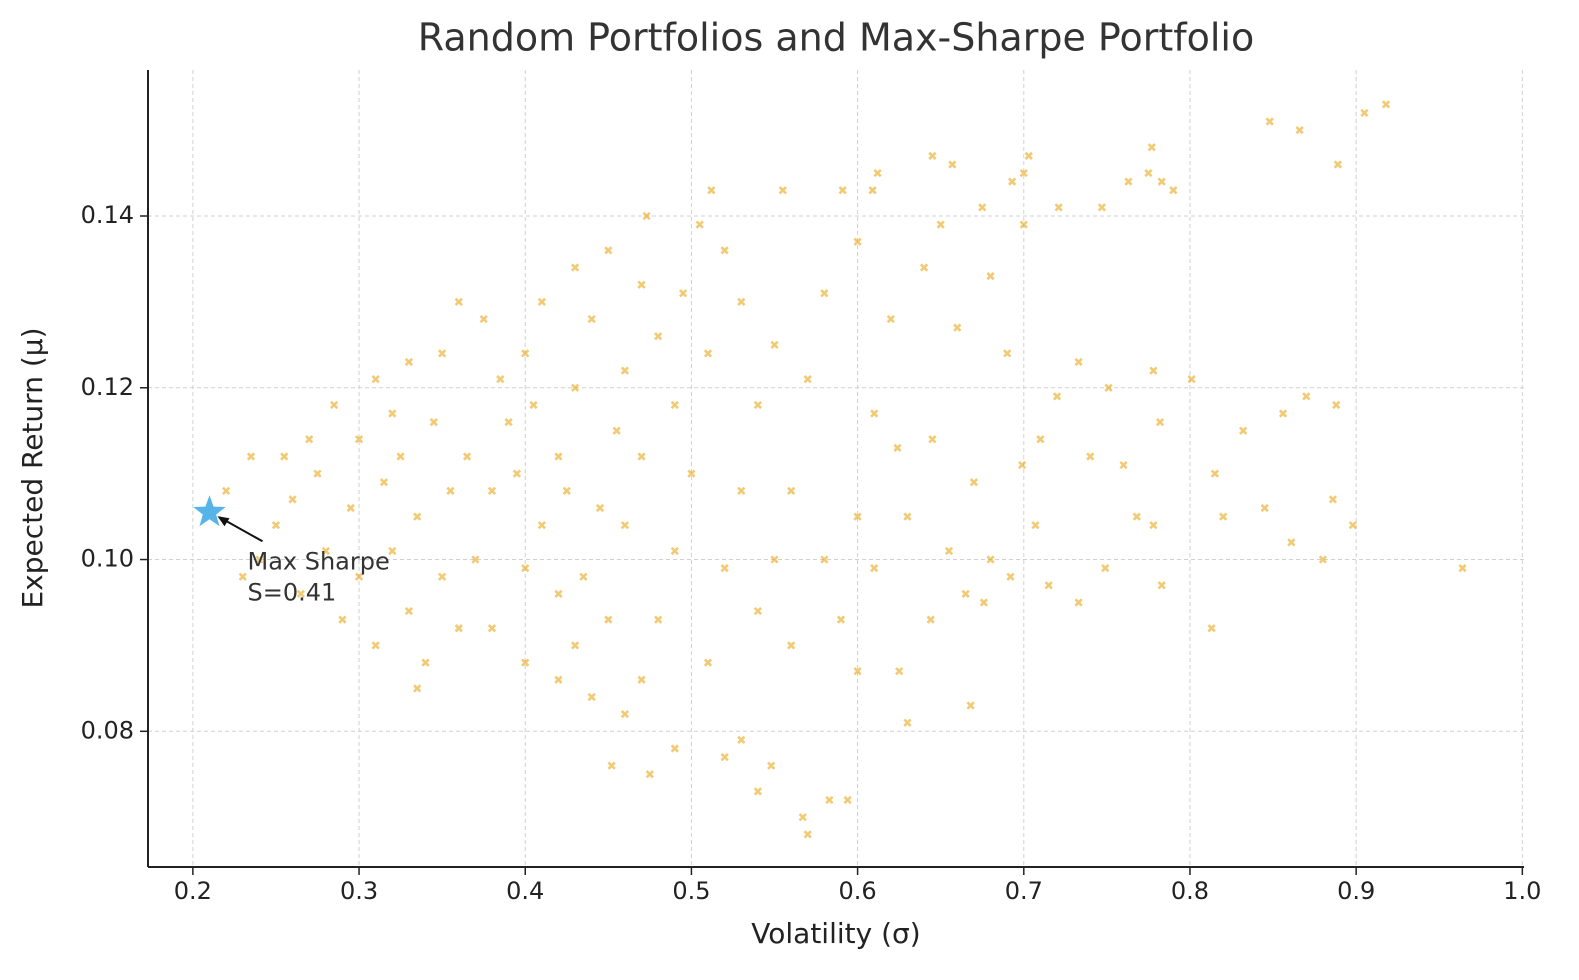  Describe the element at coordinates (525, 891) in the screenshot. I see `x-tick-label: 0.4` at that location.